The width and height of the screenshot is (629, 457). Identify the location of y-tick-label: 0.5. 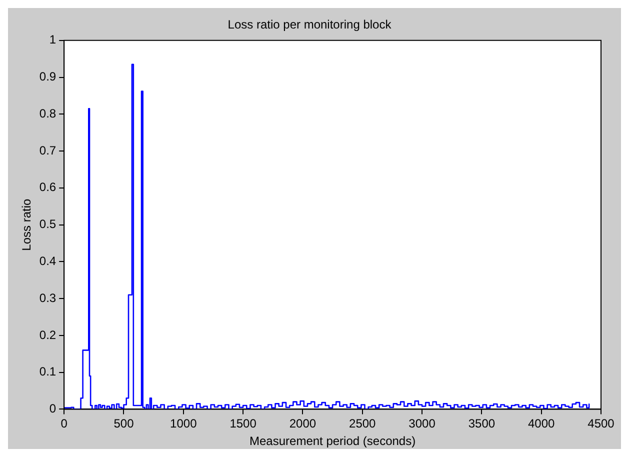
(47, 224).